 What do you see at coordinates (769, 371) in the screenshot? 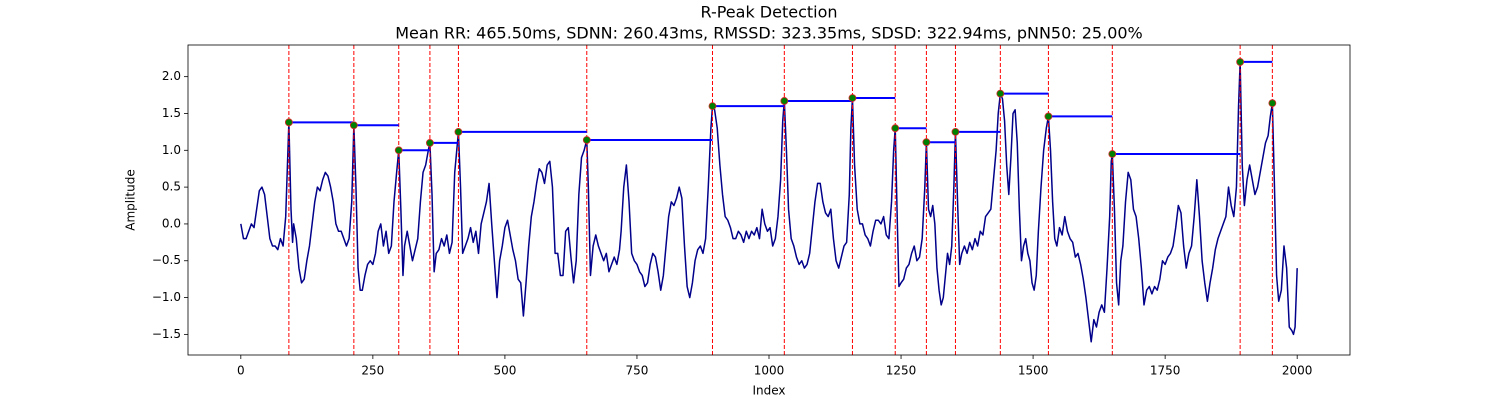
I see `x-tick-label: 1000` at bounding box center [769, 371].